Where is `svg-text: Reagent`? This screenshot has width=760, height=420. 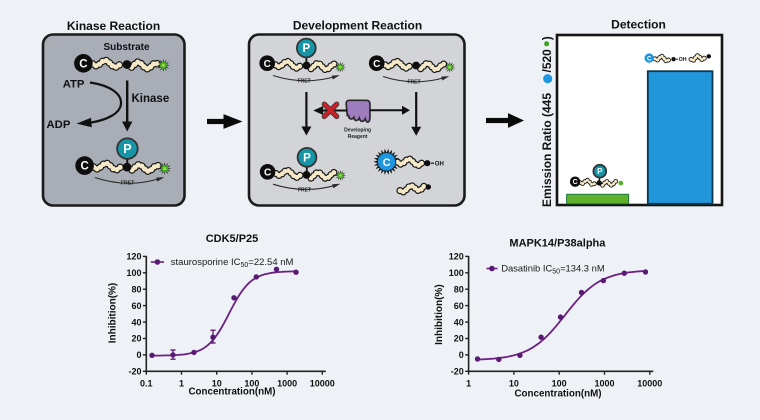 svg-text: Reagent is located at coordinates (358, 137).